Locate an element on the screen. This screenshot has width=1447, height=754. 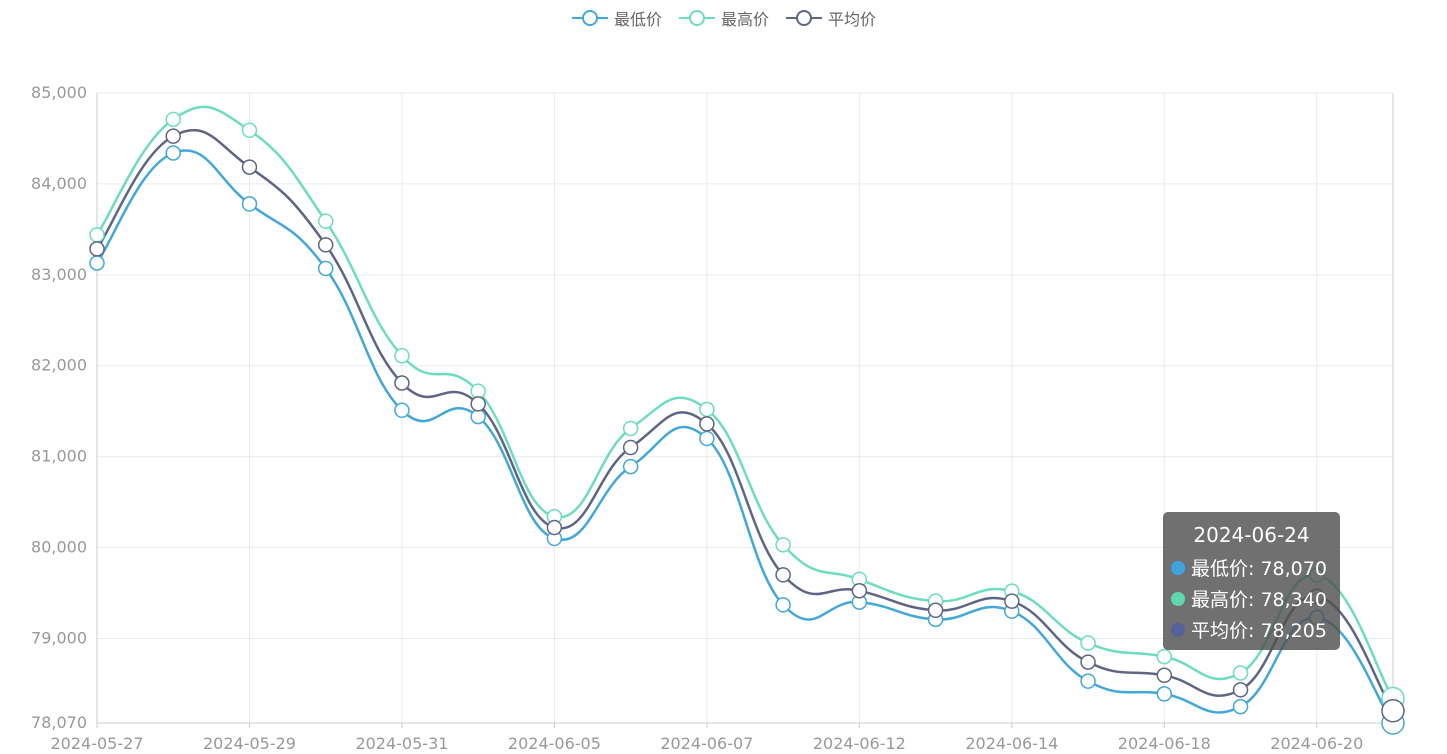
tooltip-row-high: 最高价: 78,340 is located at coordinates (1251, 598).